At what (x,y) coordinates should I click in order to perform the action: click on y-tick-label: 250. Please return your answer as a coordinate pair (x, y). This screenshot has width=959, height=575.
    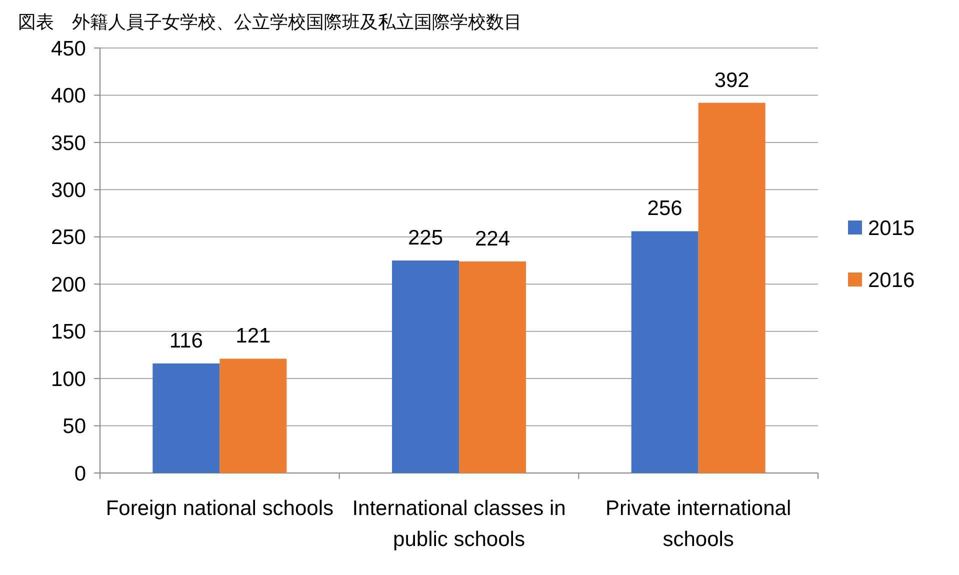
    Looking at the image, I should click on (68, 238).